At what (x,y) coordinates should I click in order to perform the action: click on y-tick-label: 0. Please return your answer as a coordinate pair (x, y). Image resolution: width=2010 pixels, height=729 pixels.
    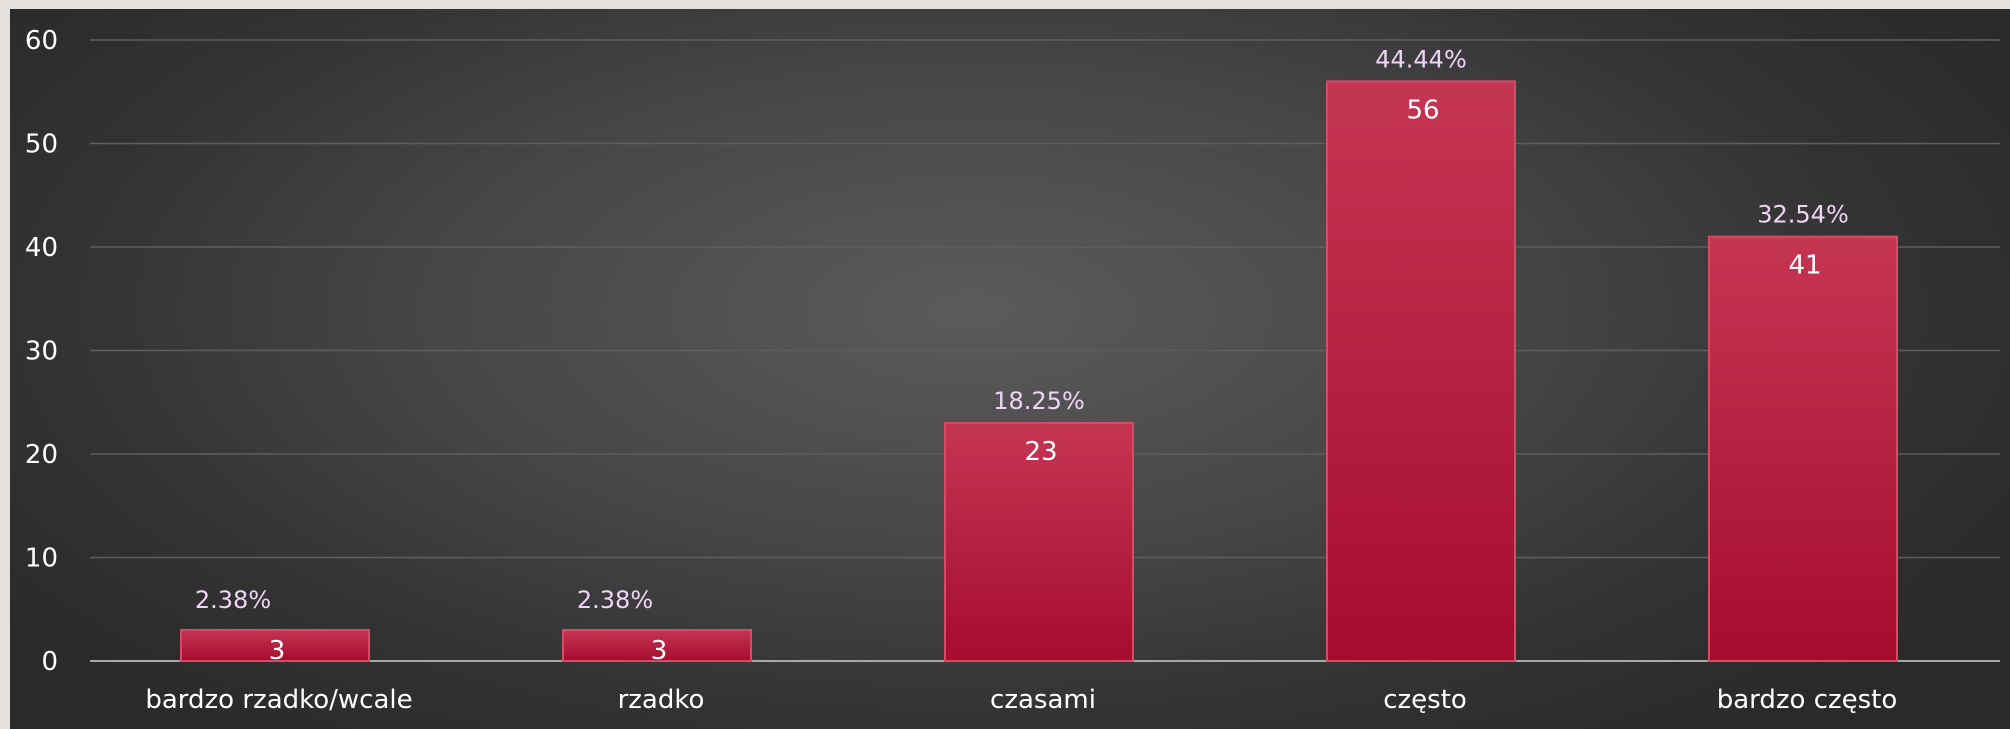
    Looking at the image, I should click on (49, 662).